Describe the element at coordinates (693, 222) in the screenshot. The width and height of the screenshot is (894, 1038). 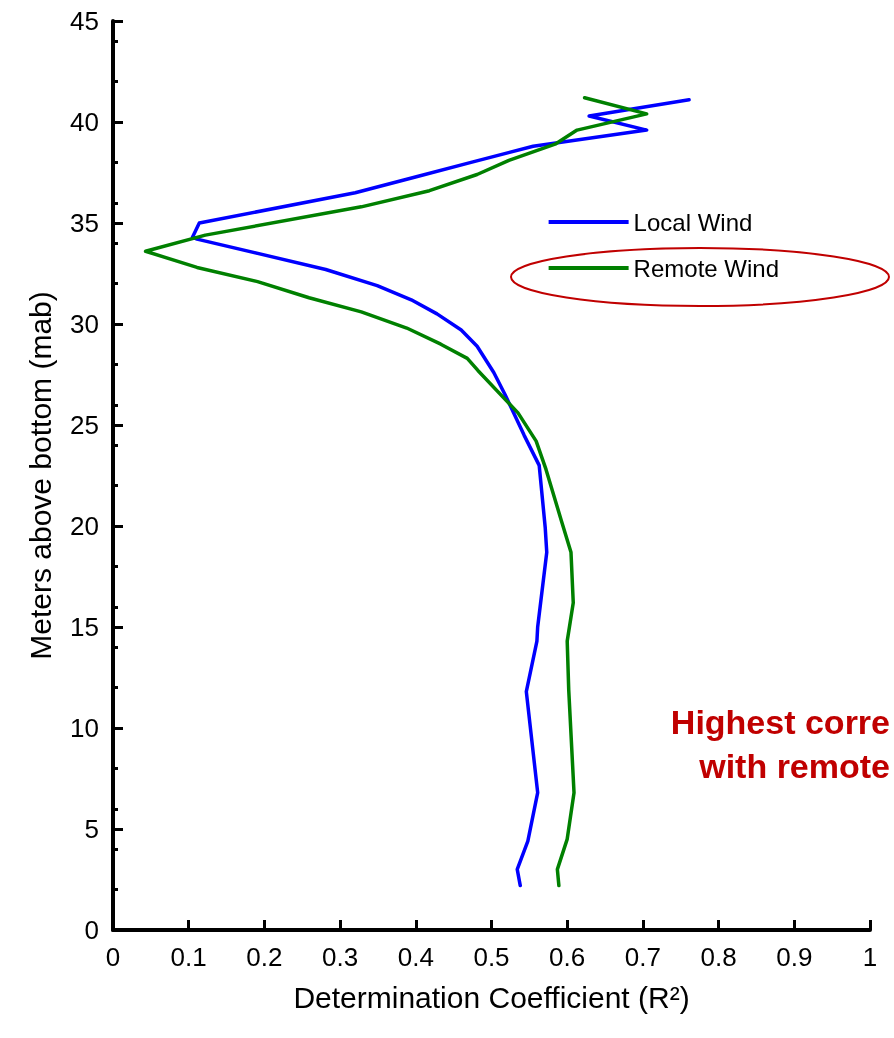
I see `legend-label: Local Wind` at that location.